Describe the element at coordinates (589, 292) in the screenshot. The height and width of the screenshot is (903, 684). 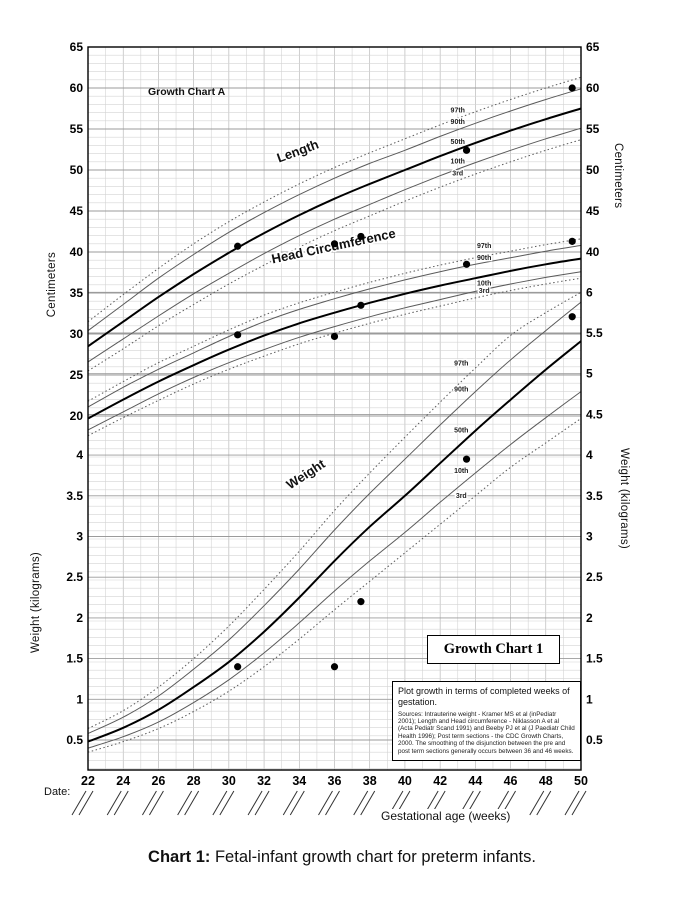
I see `svg-text: 6` at that location.